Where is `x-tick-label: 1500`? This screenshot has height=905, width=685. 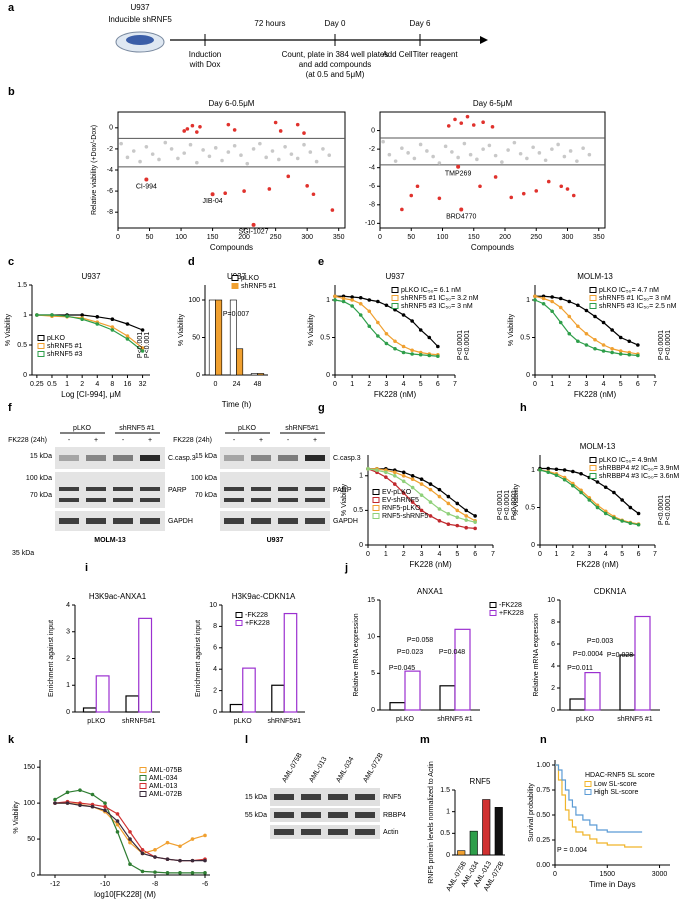
x-tick-label: 1500 is located at coordinates (607, 874).